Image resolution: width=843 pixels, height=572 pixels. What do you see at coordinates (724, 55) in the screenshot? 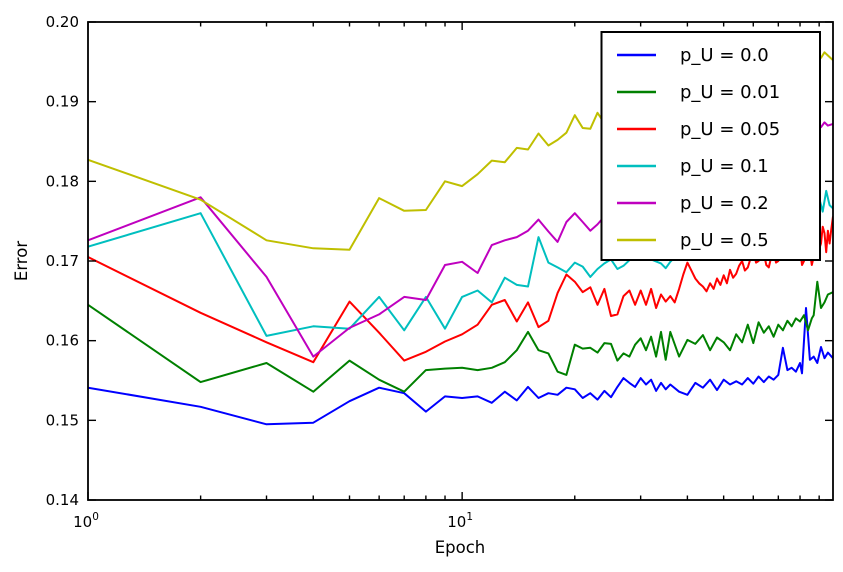
I see `legend-label: p_U = 0.0` at bounding box center [724, 55].